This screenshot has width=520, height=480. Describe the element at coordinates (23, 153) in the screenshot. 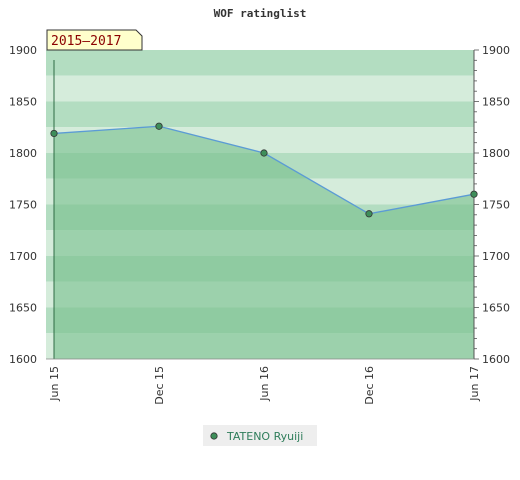

I see `y-tick-label-left: 1800` at that location.